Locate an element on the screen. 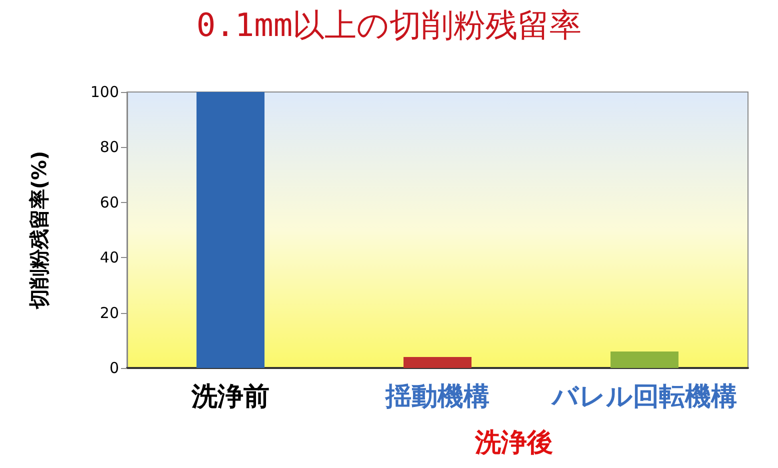 Image resolution: width=778 pixels, height=468 pixels. y-axis-title: 切削粉残留率(%) is located at coordinates (39, 230).